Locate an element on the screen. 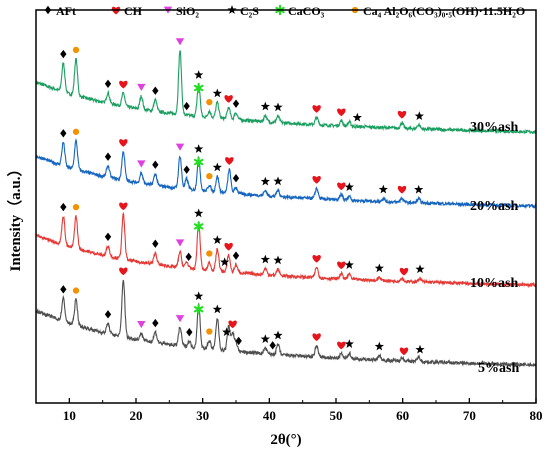 This screenshot has height=453, width=550. x-tick-label: 20 is located at coordinates (136, 415).